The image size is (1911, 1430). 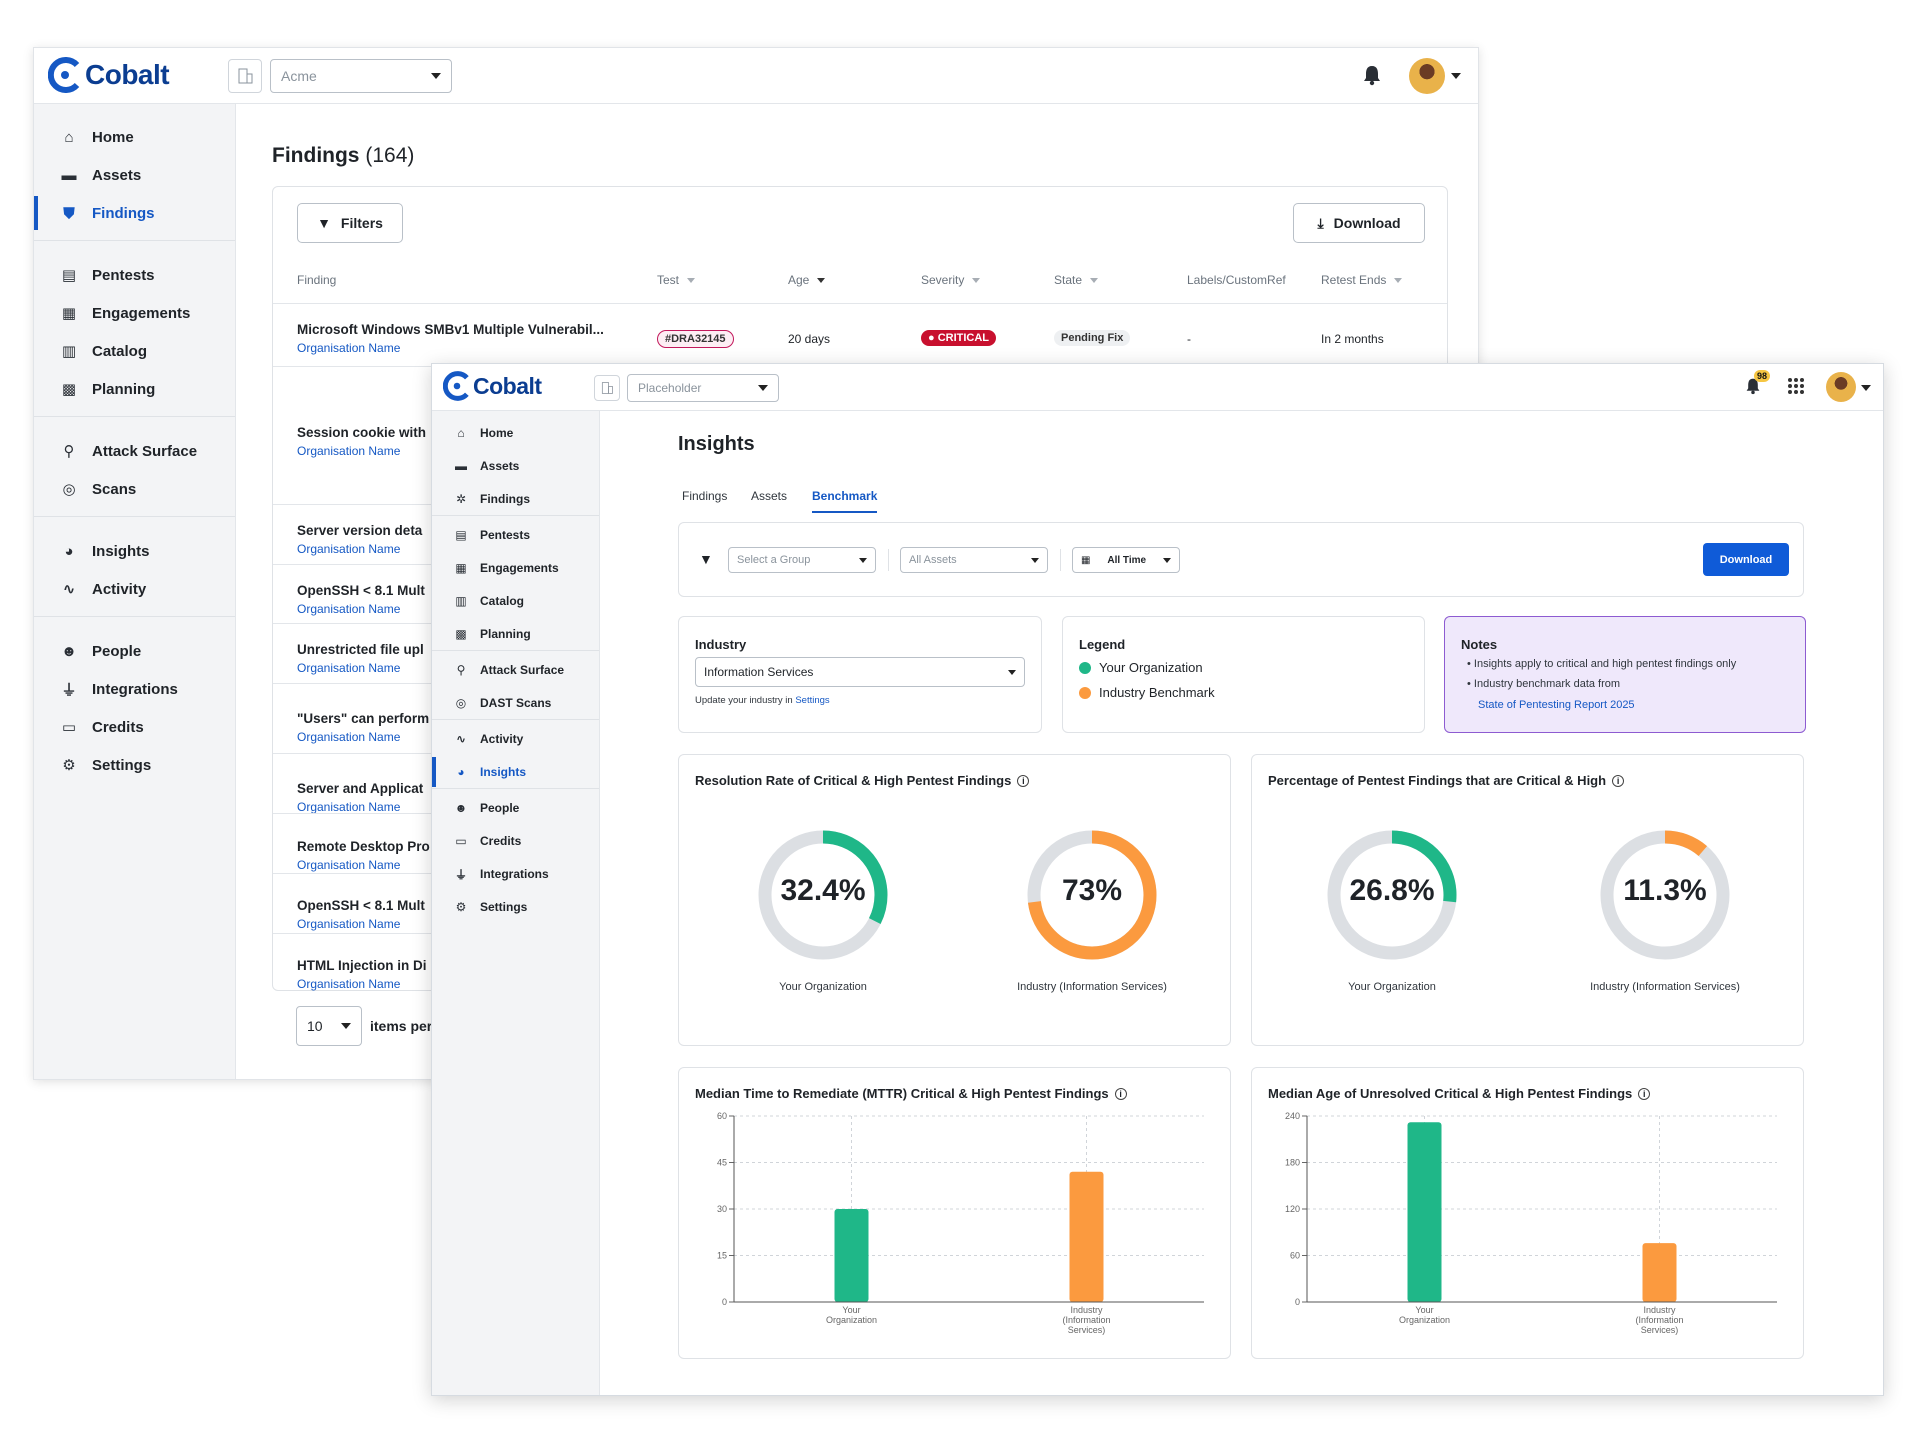 What do you see at coordinates (360, 649) in the screenshot?
I see `finding-title: Unrestricted file upl` at bounding box center [360, 649].